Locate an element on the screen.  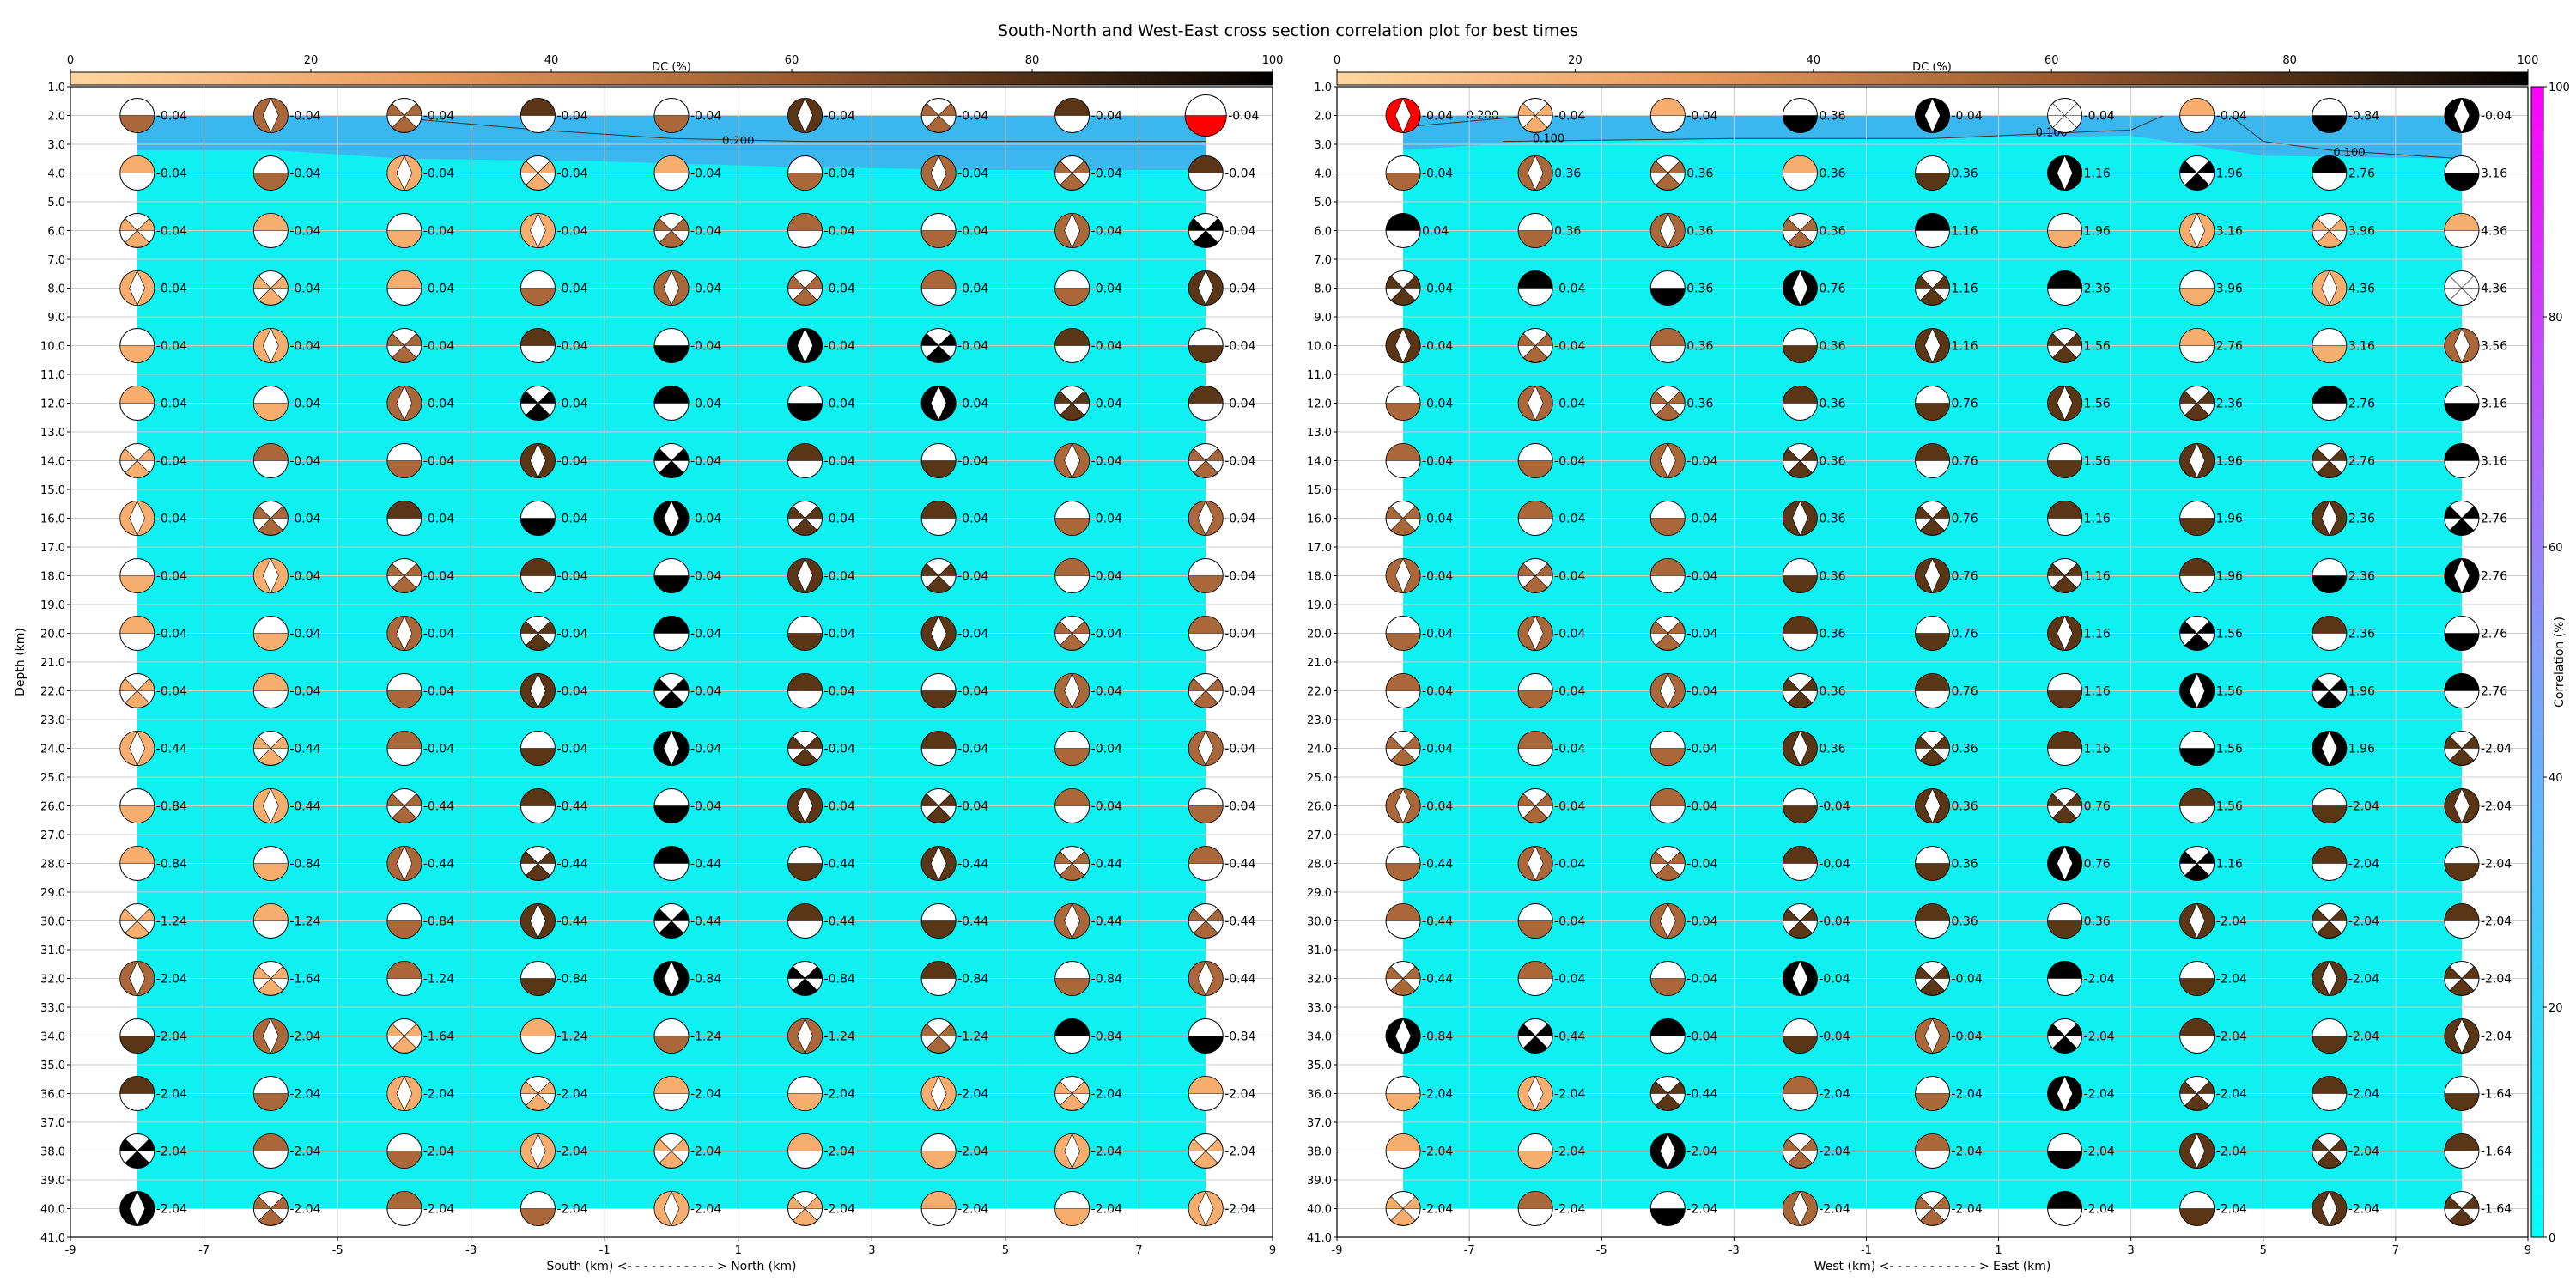
beachball-value-label: -0.84 is located at coordinates (1107, 980).